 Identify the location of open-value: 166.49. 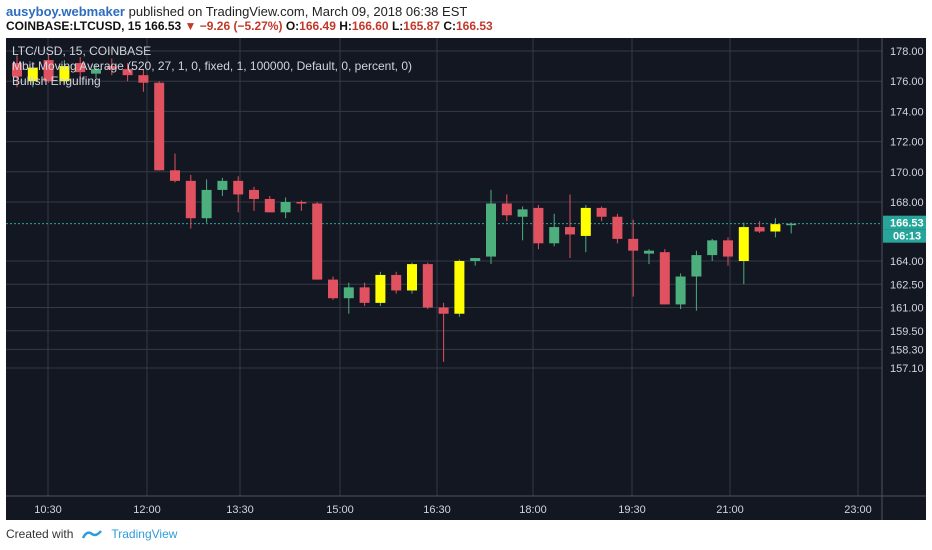
(317, 26).